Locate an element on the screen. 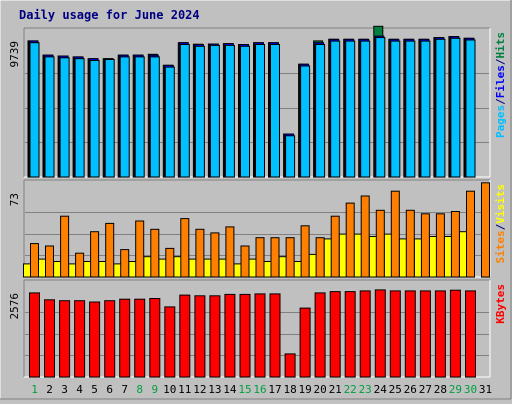  chart-title: Daily usage for June 2024 is located at coordinates (109, 15).